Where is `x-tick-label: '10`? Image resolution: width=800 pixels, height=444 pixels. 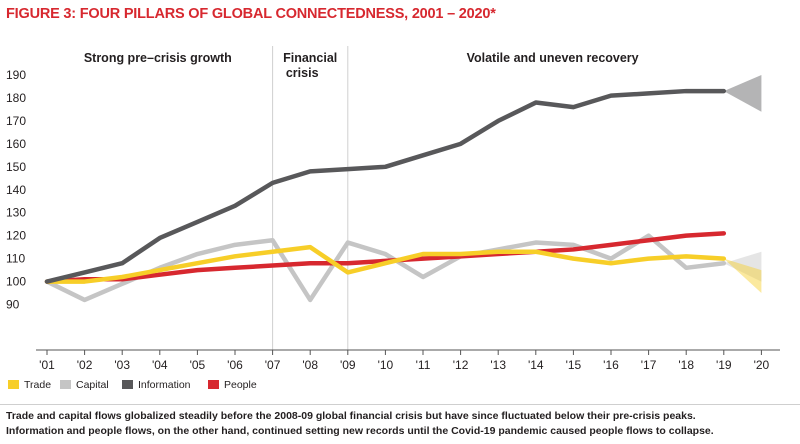 x-tick-label: '10 is located at coordinates (386, 365).